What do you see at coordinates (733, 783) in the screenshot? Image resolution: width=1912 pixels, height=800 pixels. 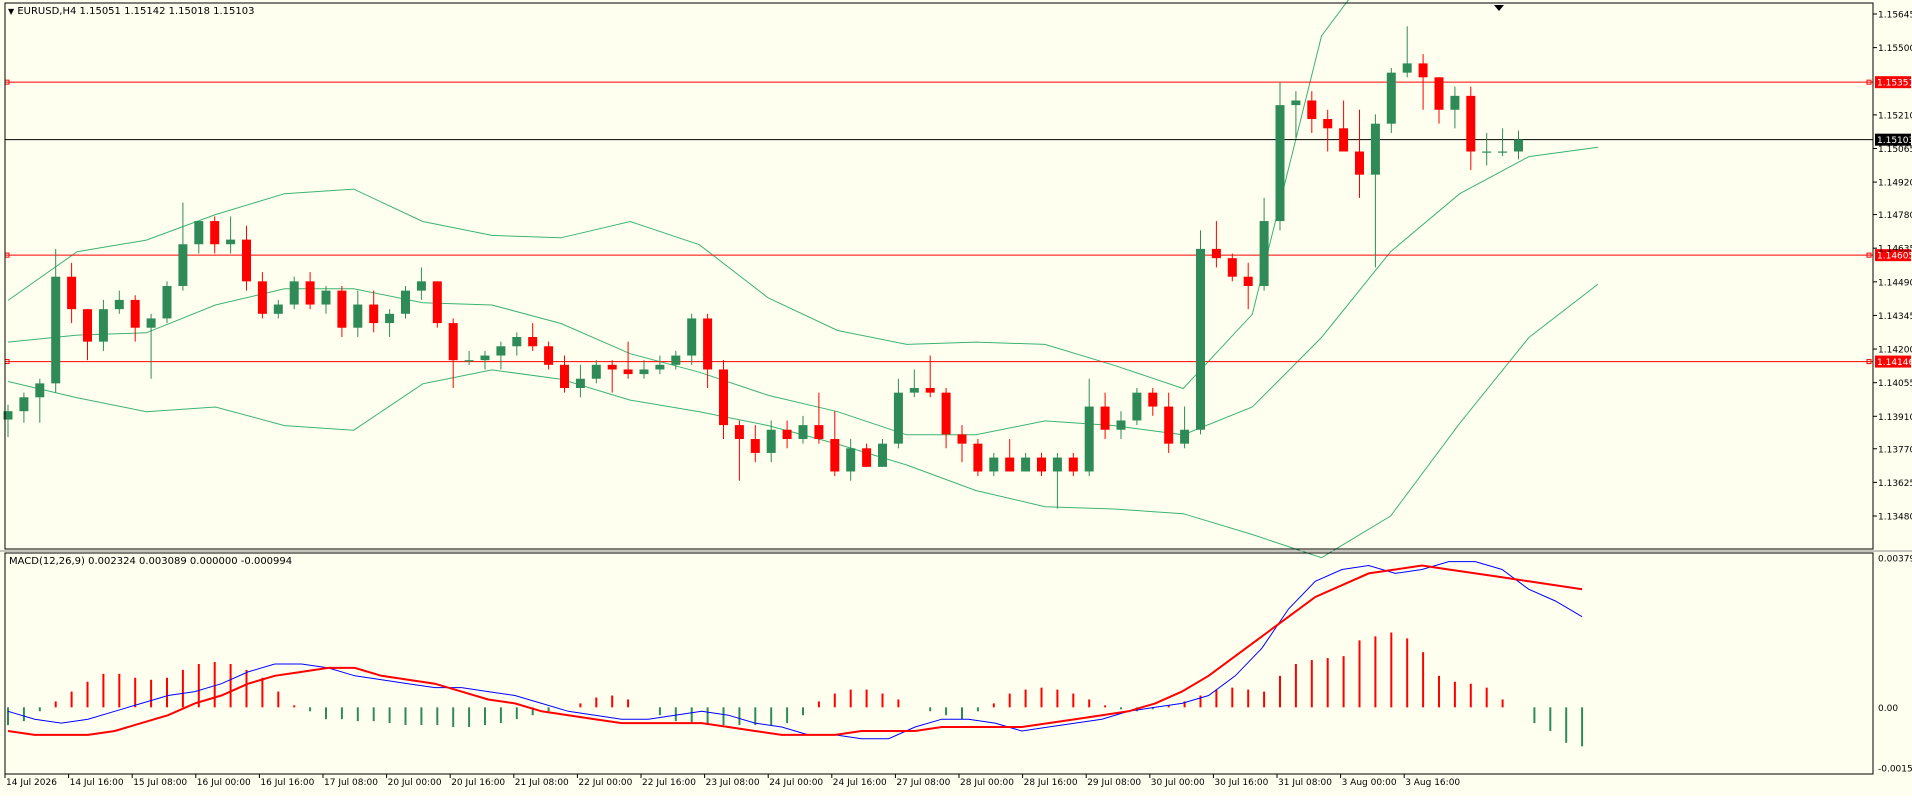 I see `x-tick-label: 23 Jul 08:00` at bounding box center [733, 783].